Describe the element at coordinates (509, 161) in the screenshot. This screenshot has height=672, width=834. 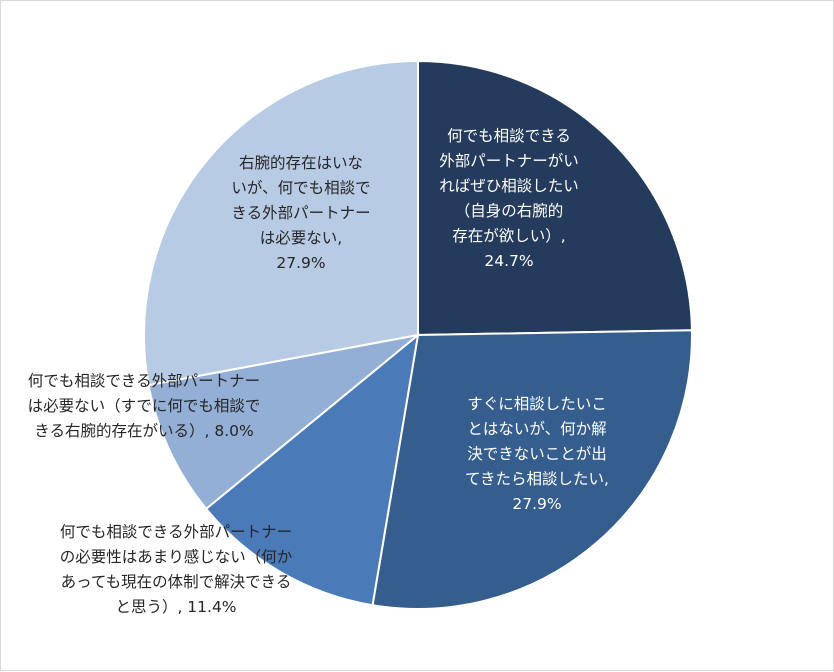
I see `slice-label-1-line-2: 外部パートナーがい` at that location.